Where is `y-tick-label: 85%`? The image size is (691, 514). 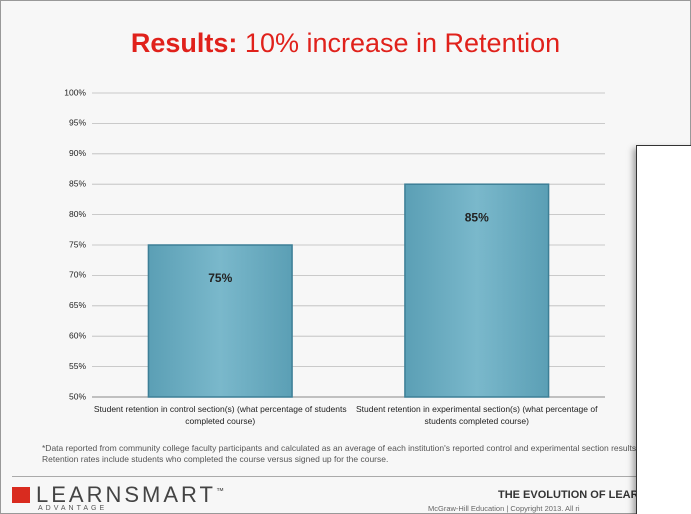
y-tick-label: 85% is located at coordinates (77, 183).